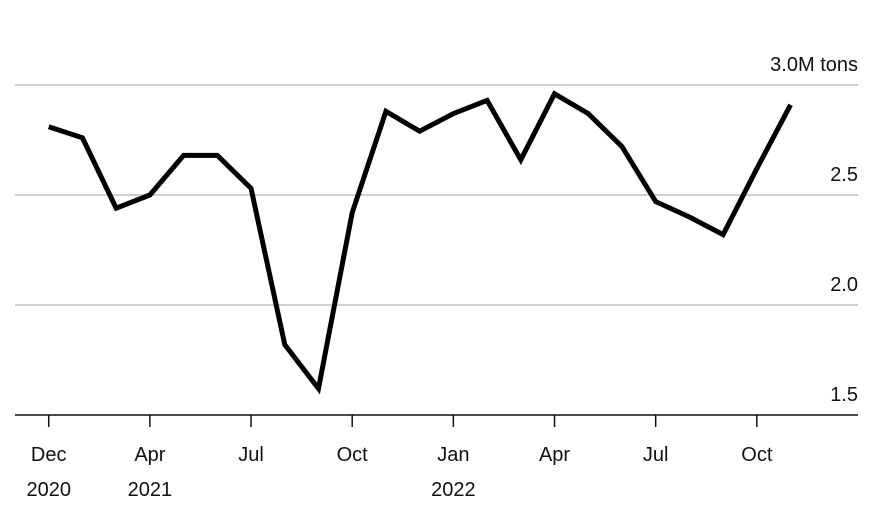  I want to click on y-tick-label: 3.0M tons, so click(814, 65).